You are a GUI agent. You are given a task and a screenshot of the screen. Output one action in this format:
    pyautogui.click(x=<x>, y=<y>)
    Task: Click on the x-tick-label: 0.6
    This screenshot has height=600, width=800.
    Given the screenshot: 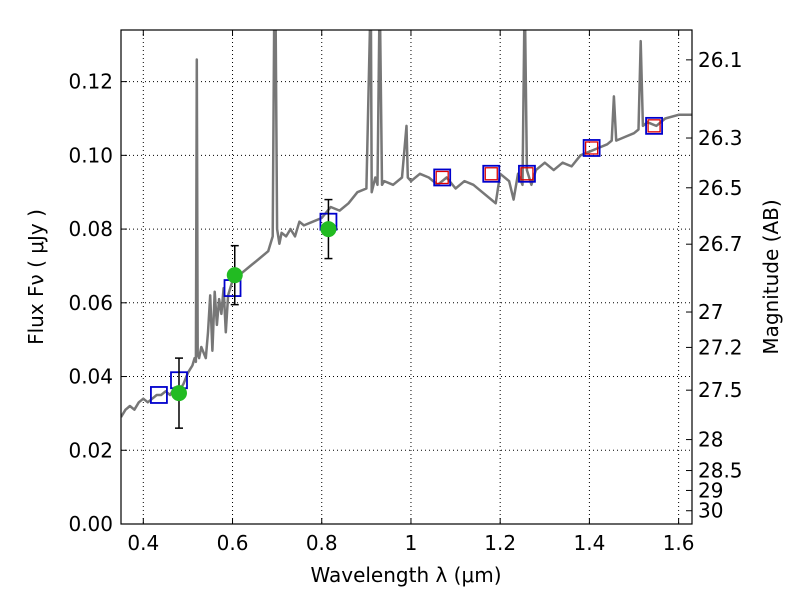 What is the action you would take?
    pyautogui.click(x=233, y=543)
    